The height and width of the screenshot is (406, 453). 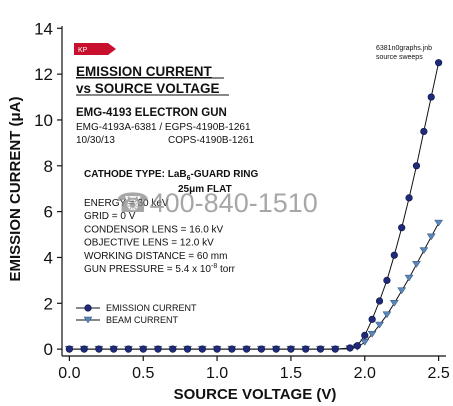 I want to click on pressure-exponent: -8, so click(x=214, y=266).